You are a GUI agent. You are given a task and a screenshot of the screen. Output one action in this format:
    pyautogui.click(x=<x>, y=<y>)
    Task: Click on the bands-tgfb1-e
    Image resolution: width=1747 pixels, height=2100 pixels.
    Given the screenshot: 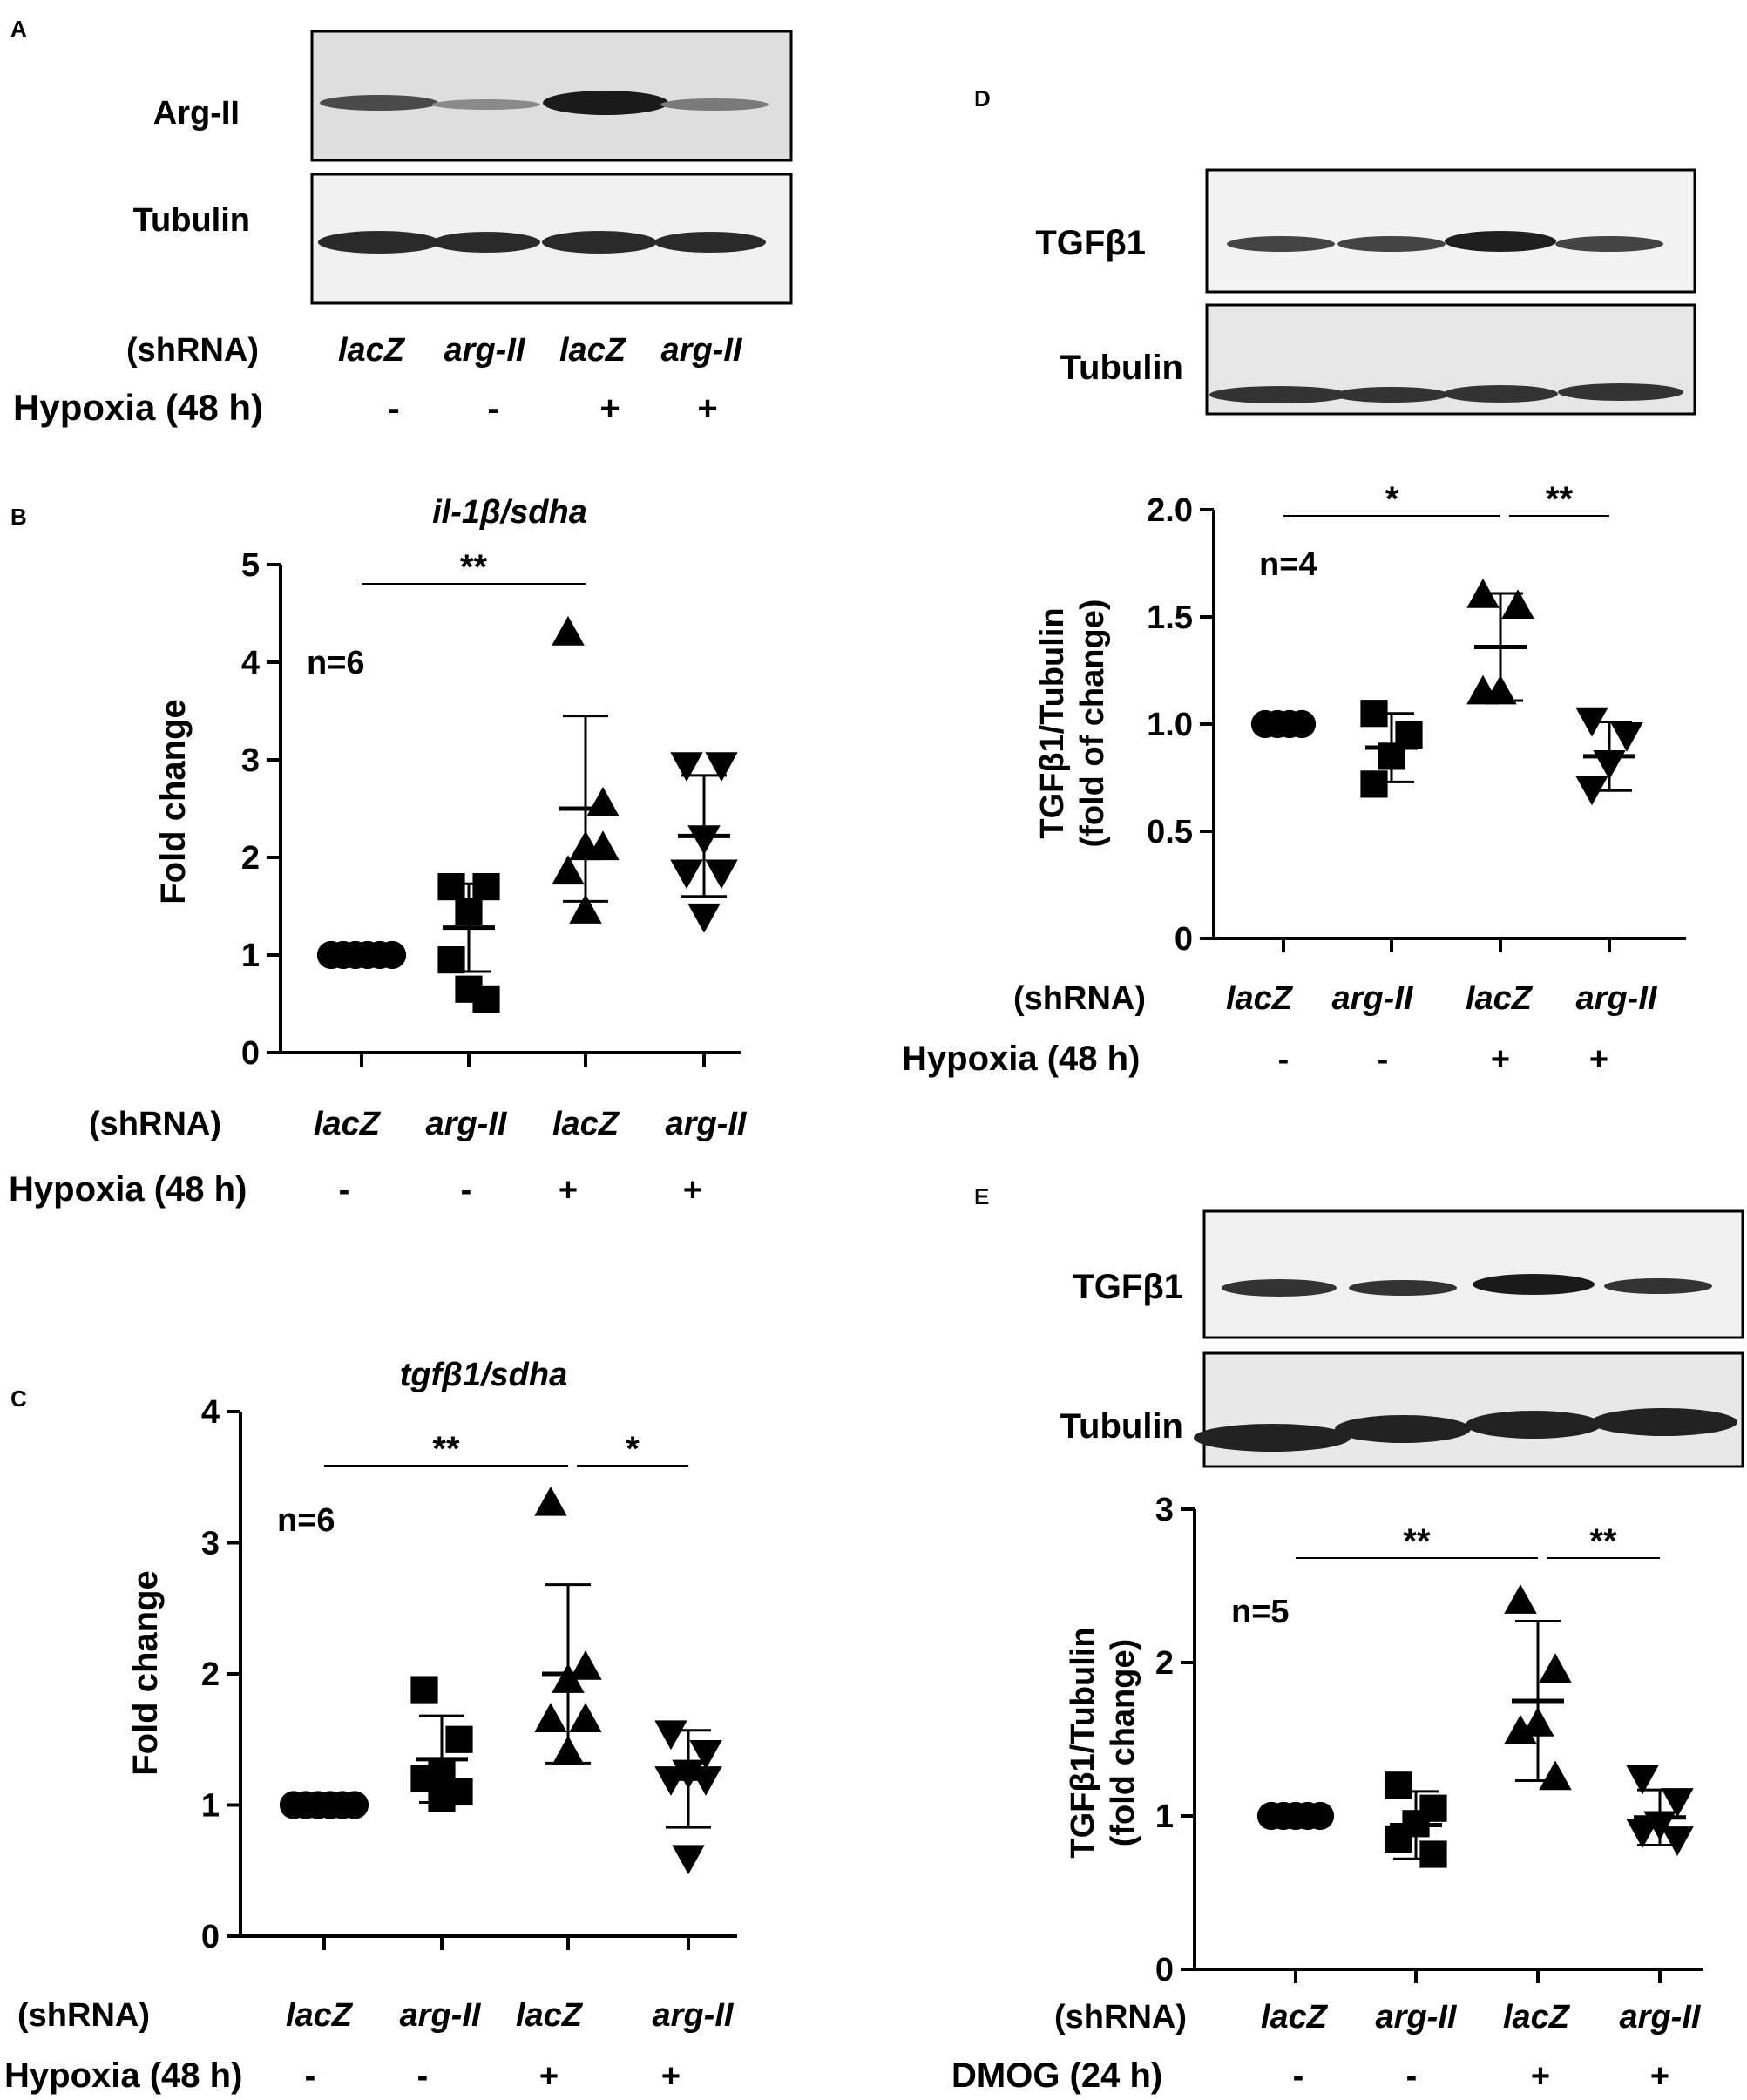 What is the action you would take?
    pyautogui.click(x=1467, y=1285)
    